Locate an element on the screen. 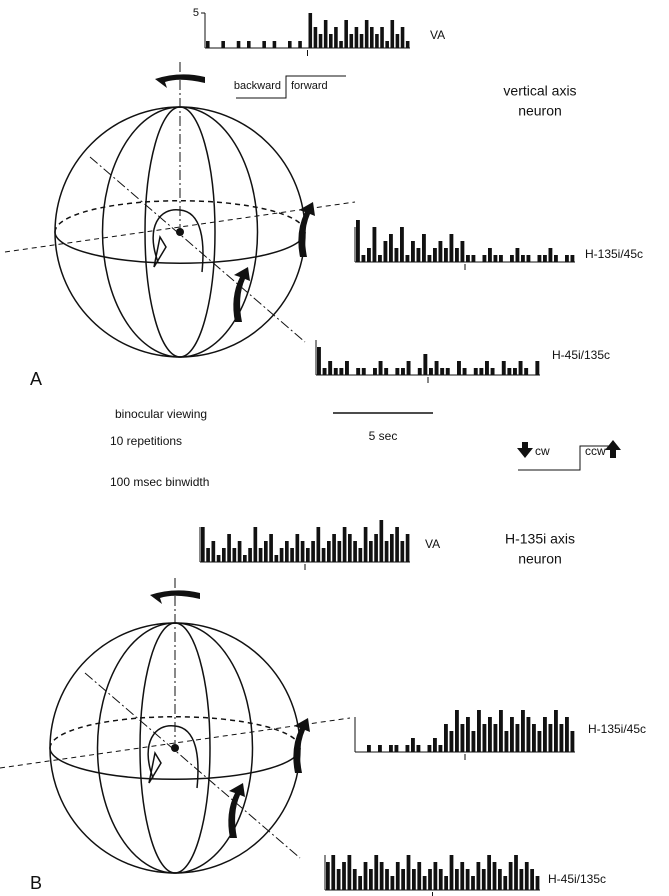  bird-eye is located at coordinates (175, 748).